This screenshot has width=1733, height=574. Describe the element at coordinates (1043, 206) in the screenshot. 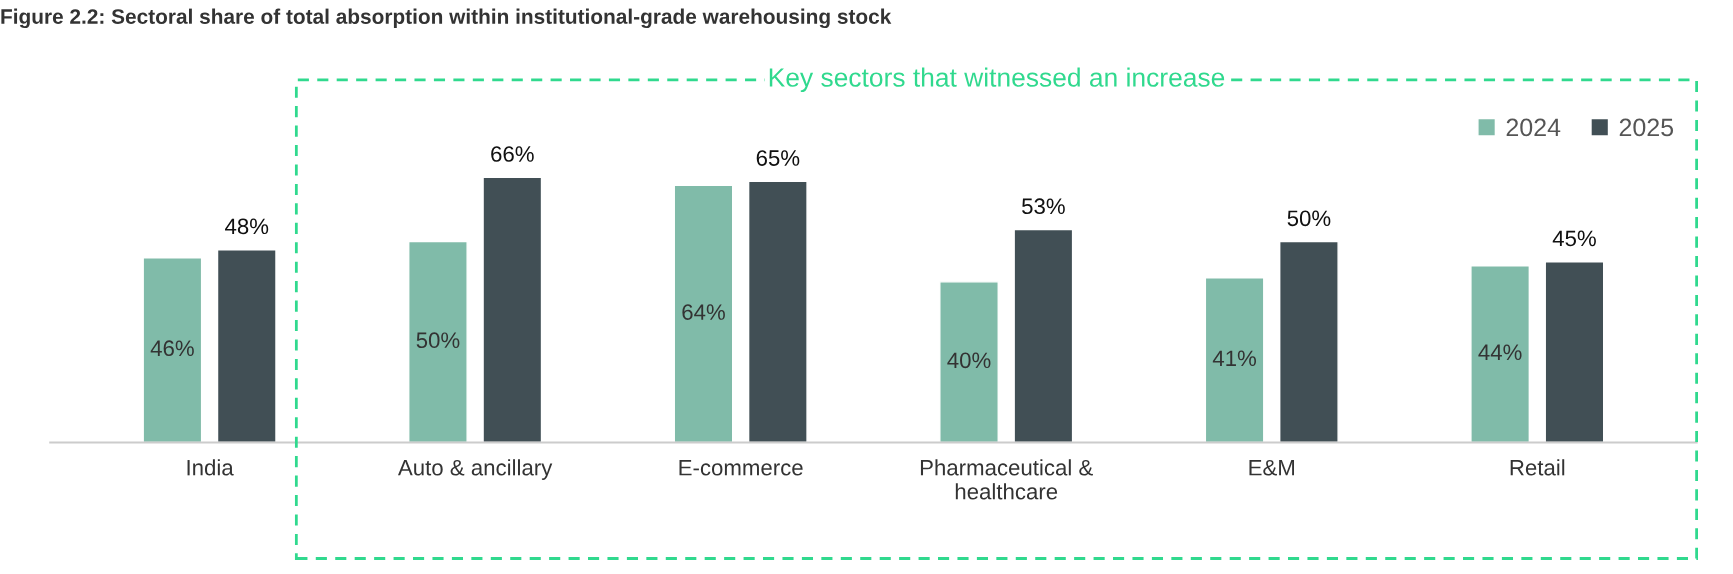

I see `data-label: 53%` at that location.